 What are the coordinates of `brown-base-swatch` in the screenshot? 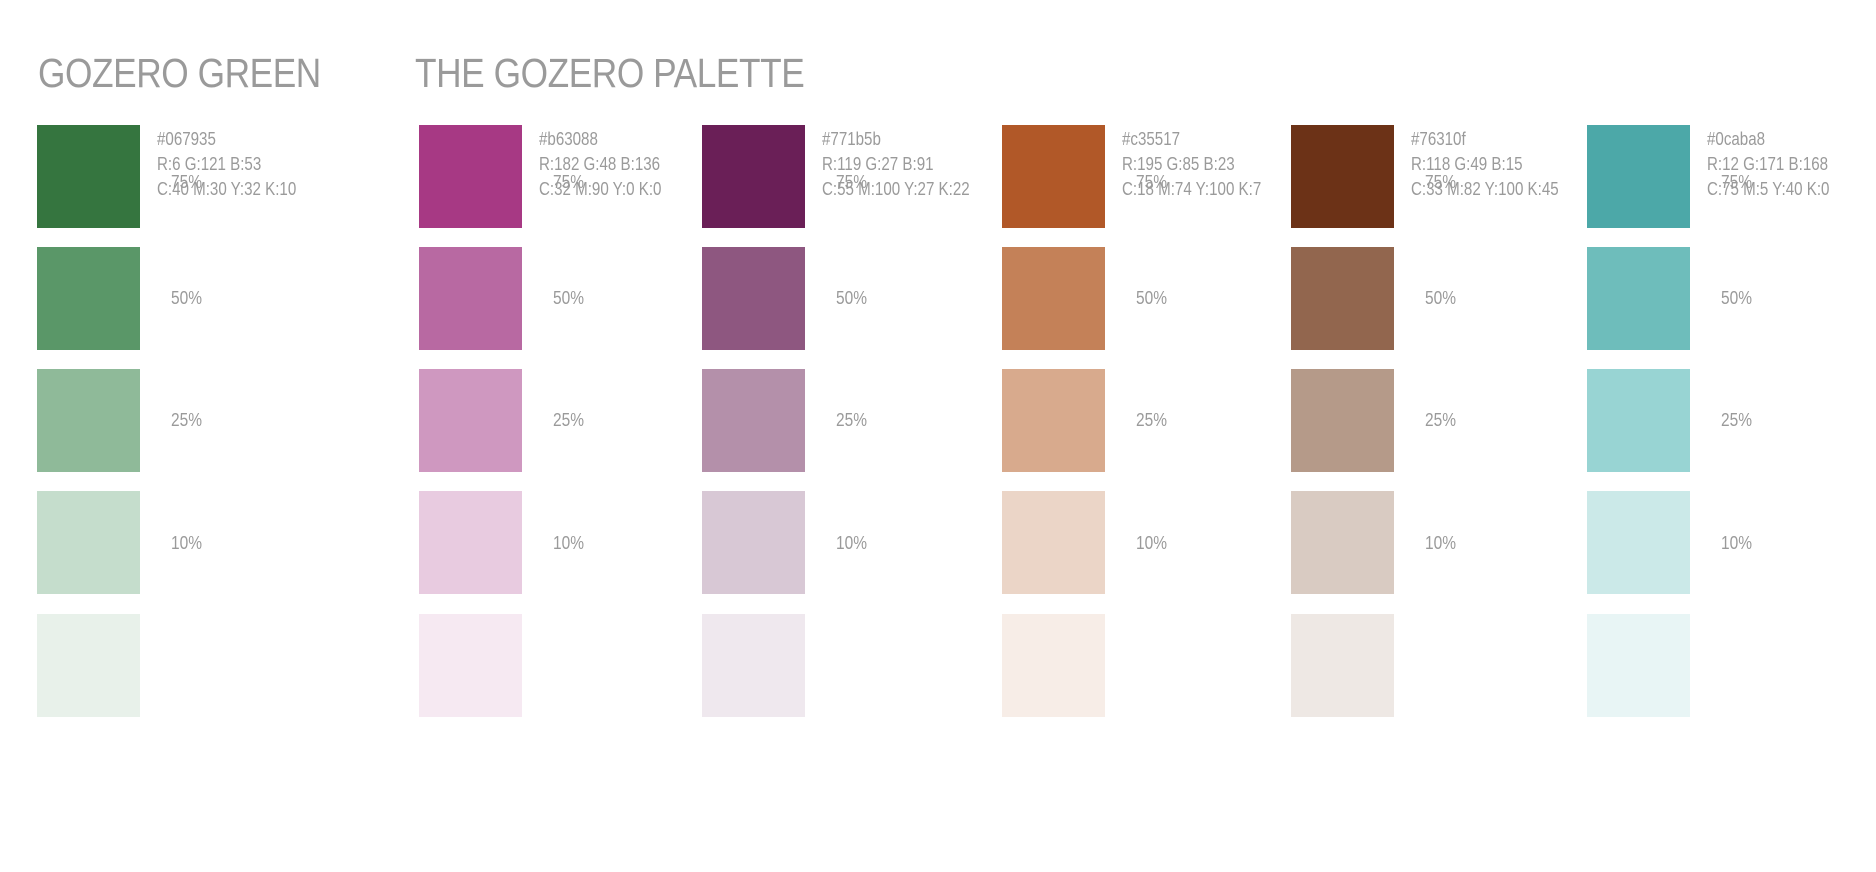 It's located at (1342, 176).